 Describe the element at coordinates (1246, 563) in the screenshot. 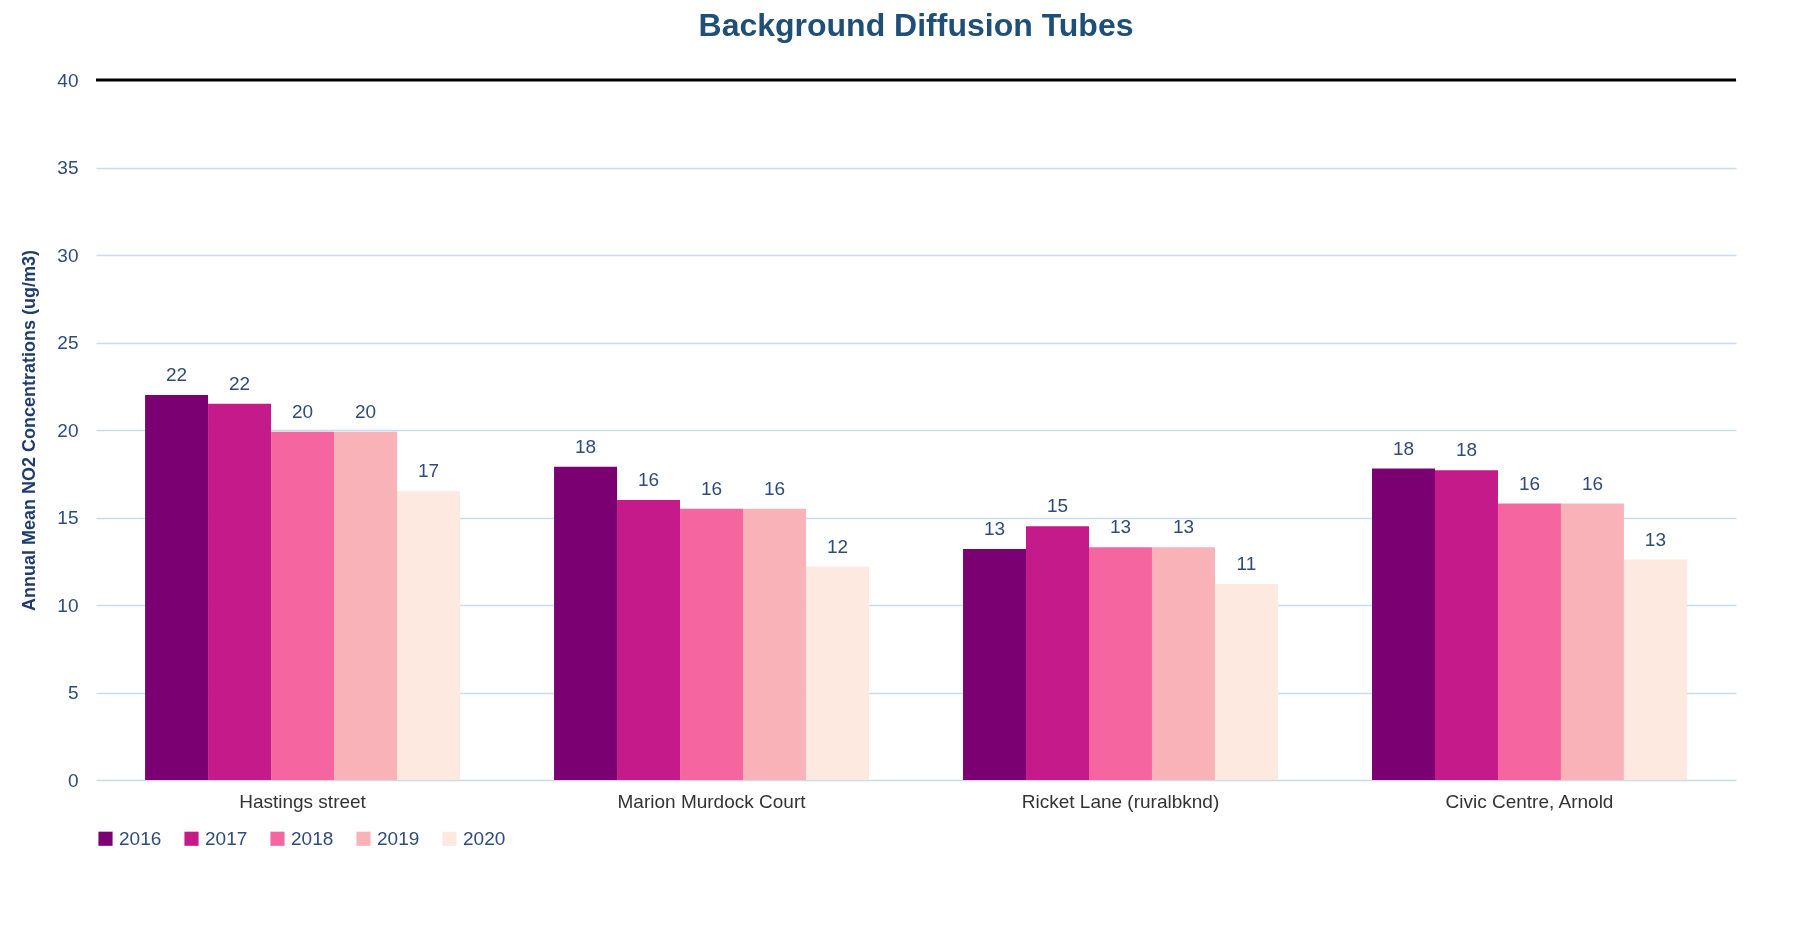

I see `data-label: 11` at that location.